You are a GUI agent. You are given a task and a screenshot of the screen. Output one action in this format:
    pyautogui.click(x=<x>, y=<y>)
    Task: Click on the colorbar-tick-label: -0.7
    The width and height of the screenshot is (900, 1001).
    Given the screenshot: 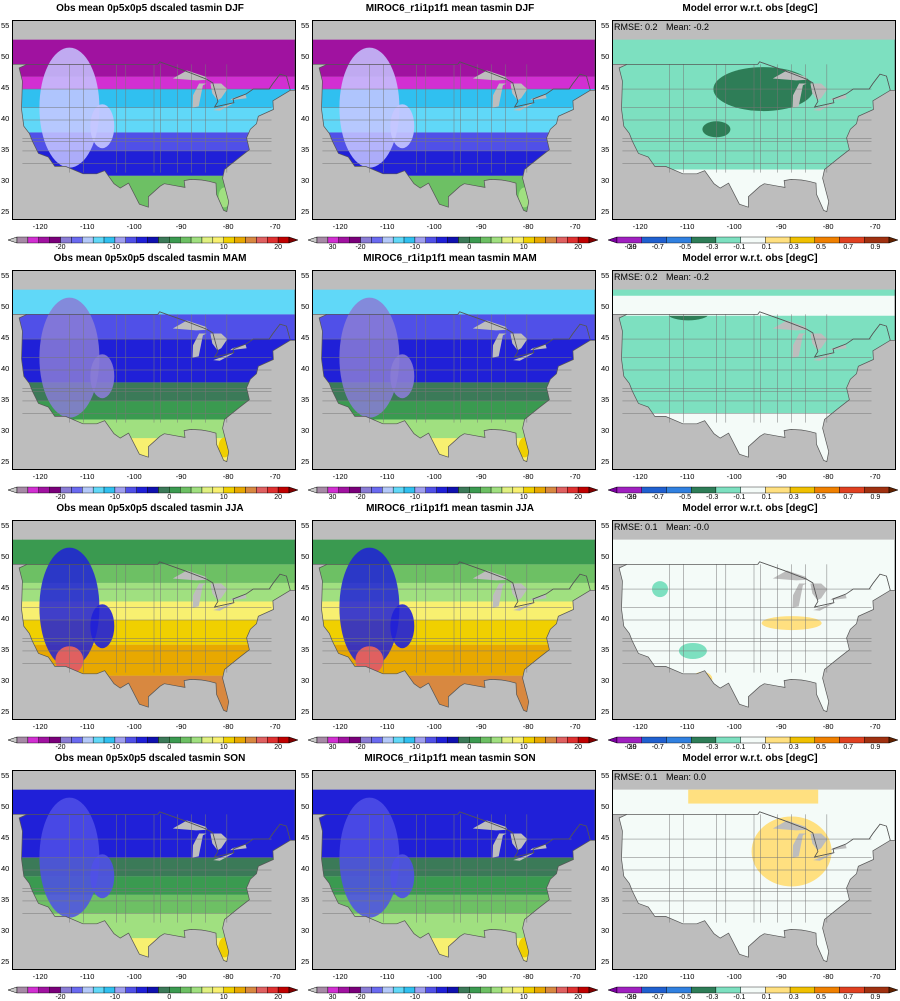 What is the action you would take?
    pyautogui.click(x=657, y=497)
    